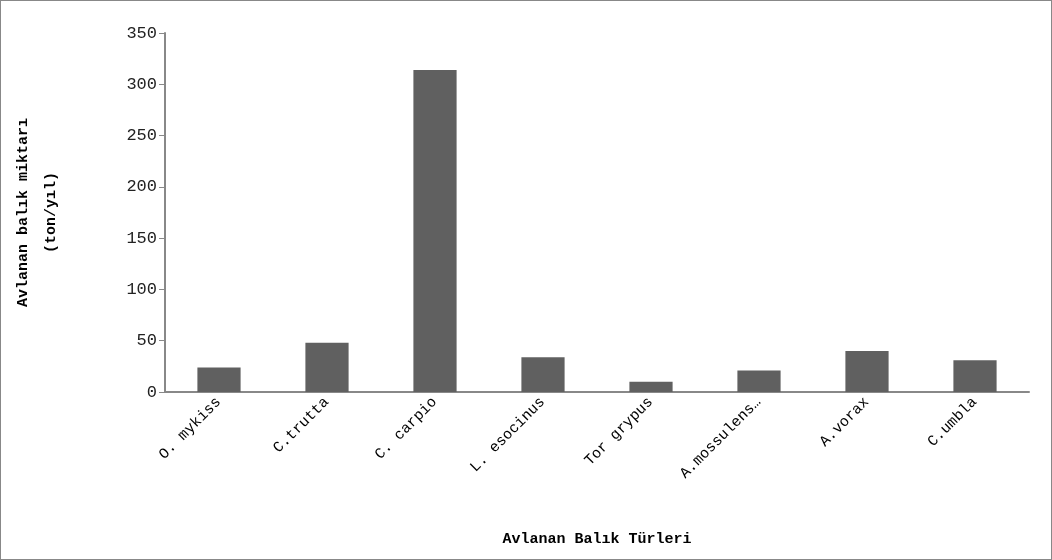  What do you see at coordinates (37, 212) in the screenshot?
I see `y-axis-title: Avlanan balık miktarı (ton/yıl)` at bounding box center [37, 212].